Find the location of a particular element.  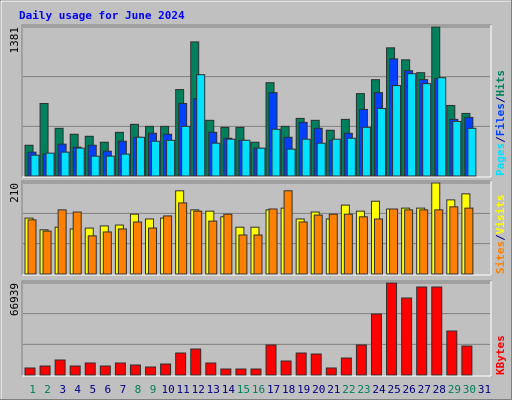

legend-entry: Pages is located at coordinates (500, 159).